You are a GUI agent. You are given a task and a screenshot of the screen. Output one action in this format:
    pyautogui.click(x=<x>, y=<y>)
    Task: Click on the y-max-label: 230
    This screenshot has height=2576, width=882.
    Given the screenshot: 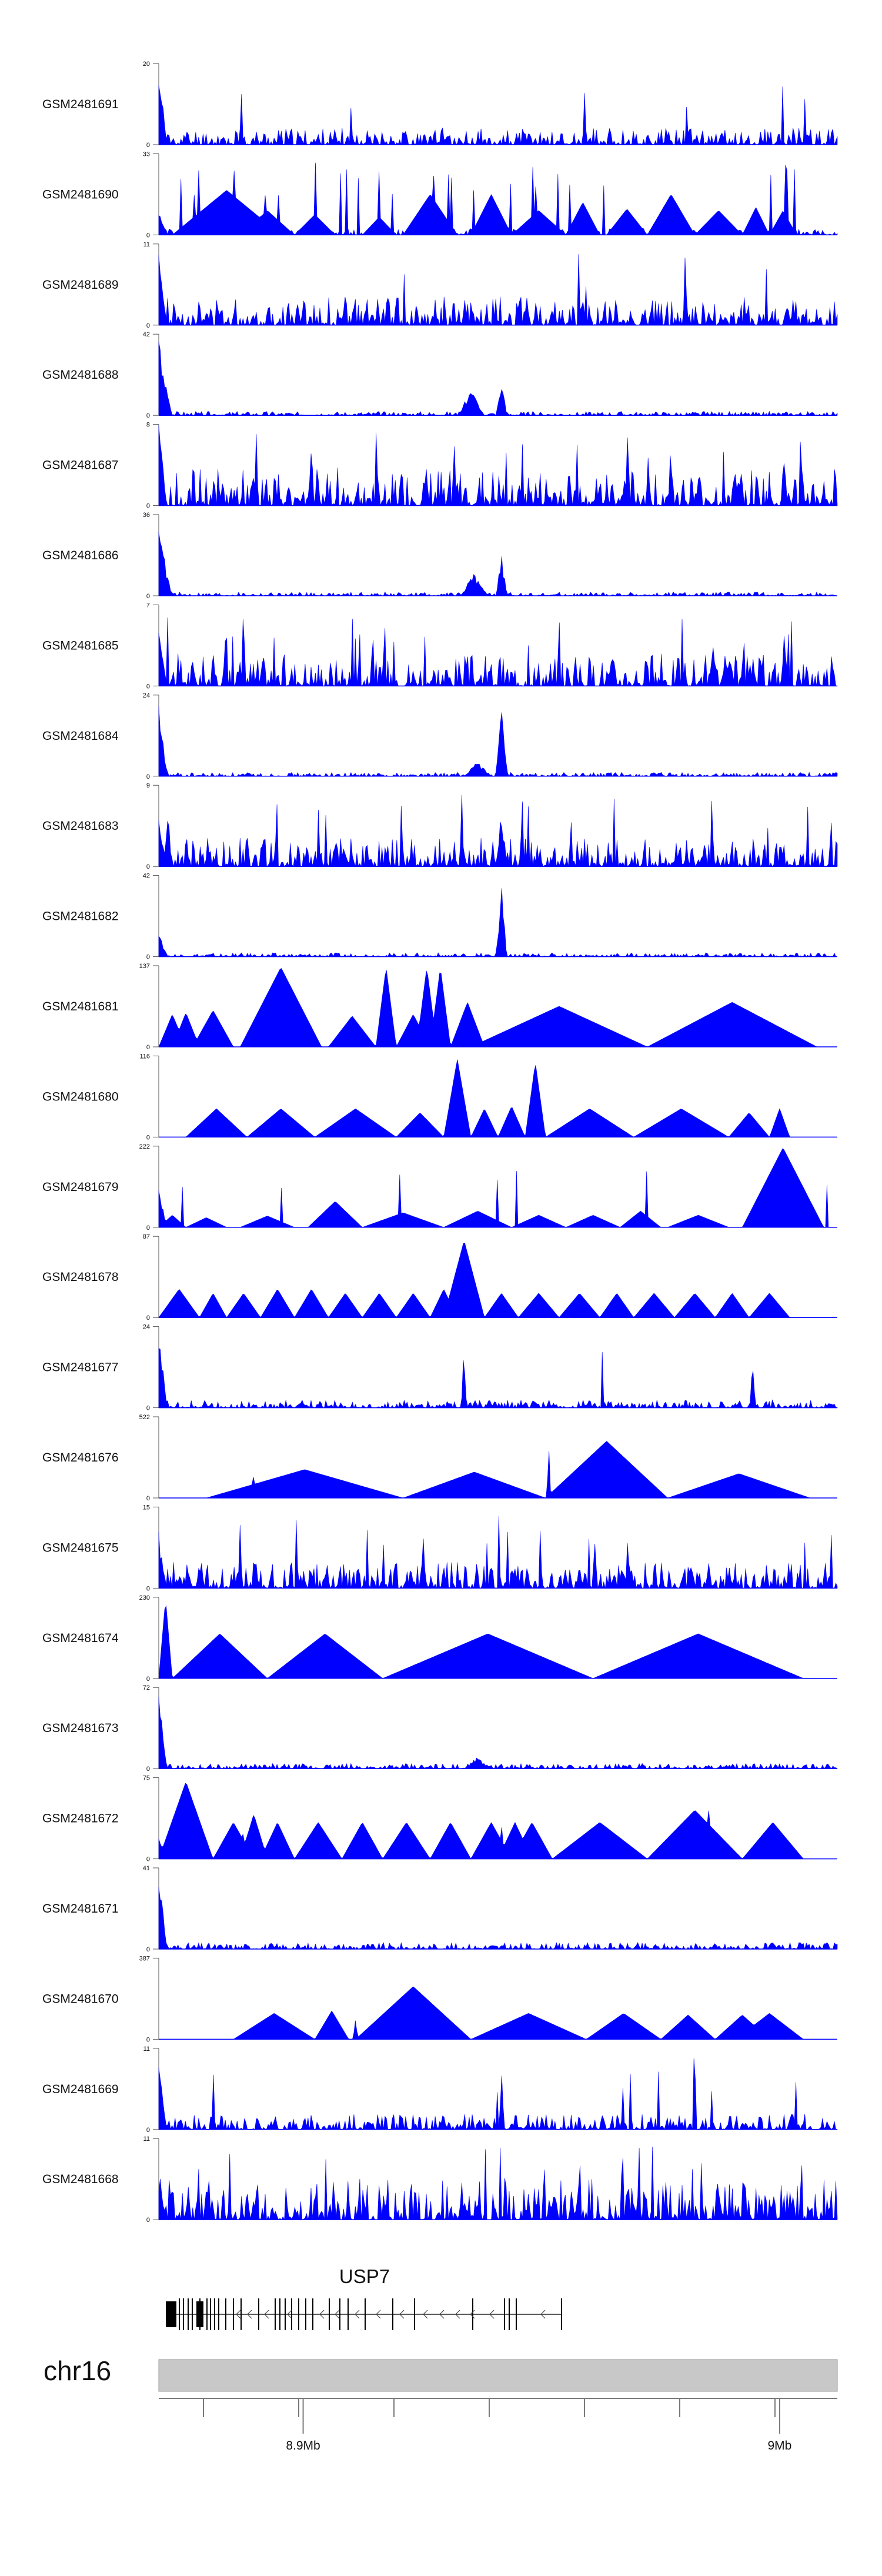 What is the action you would take?
    pyautogui.click(x=144, y=1597)
    